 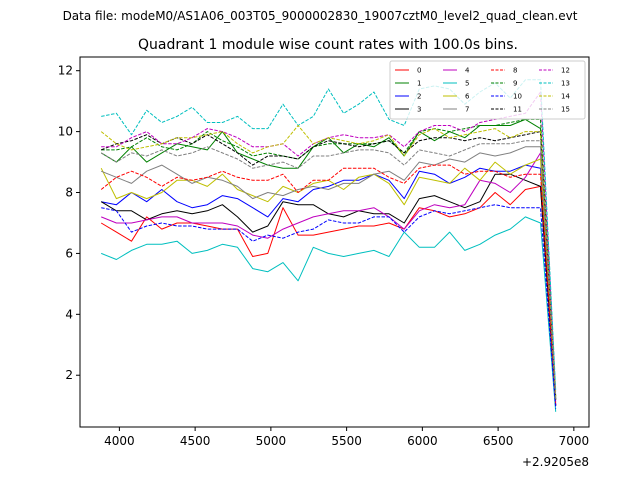 I want to click on x-axis: 4000 4500 5000 5500 6000 6500 7000, so click(x=346, y=437).